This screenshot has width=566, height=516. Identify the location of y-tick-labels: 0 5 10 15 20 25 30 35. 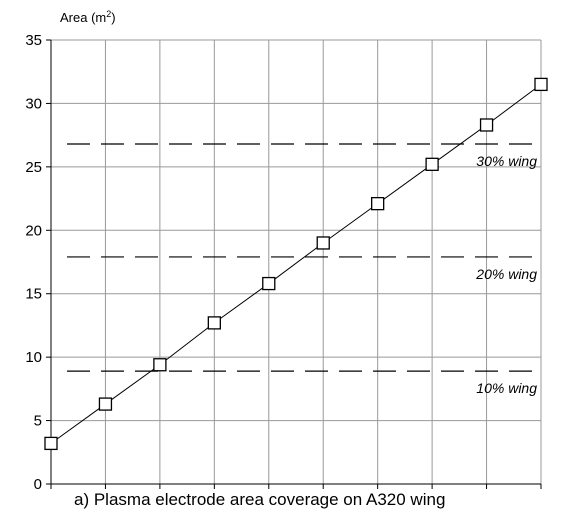
(33, 262).